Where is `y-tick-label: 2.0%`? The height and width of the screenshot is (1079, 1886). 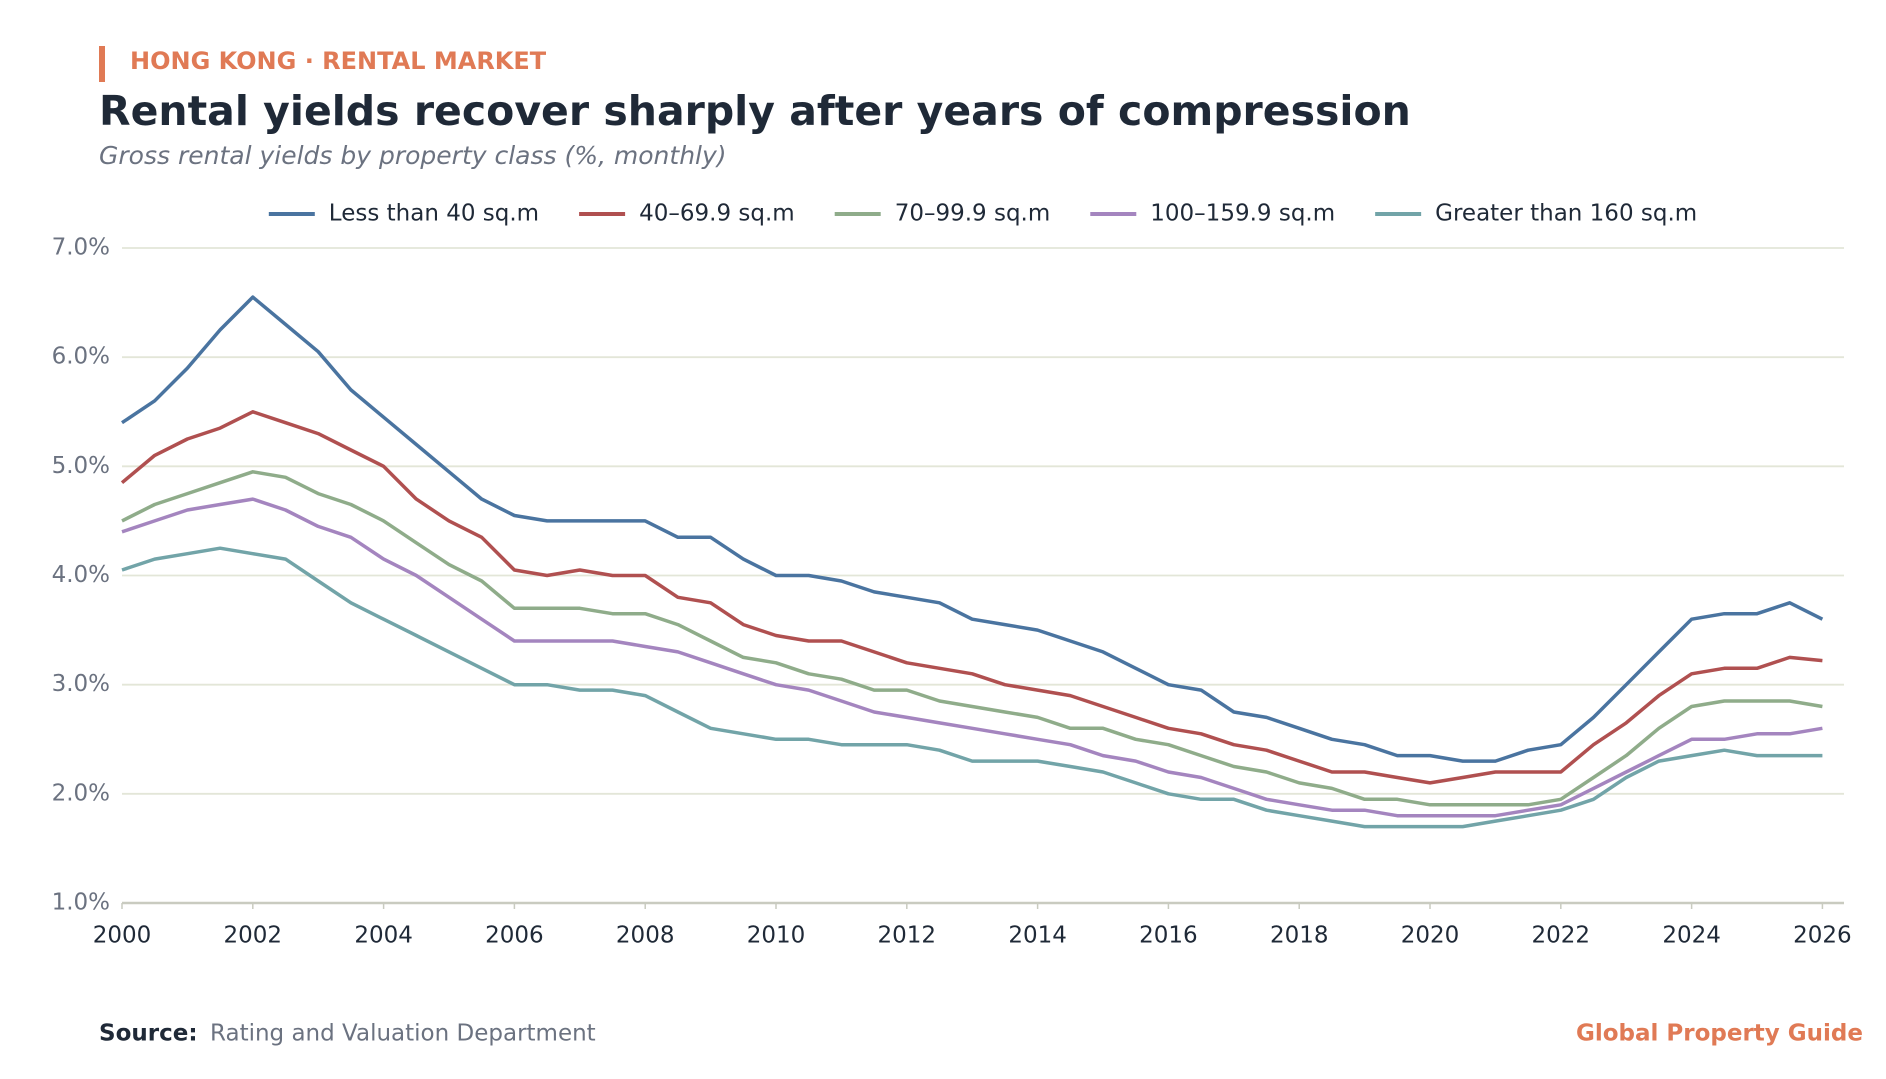
y-tick-label: 2.0% is located at coordinates (81, 793).